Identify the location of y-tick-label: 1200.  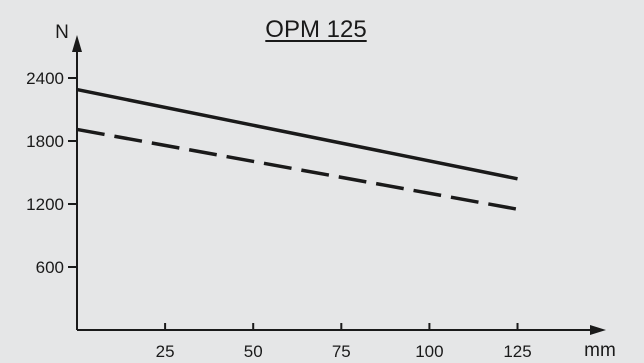
(45, 204).